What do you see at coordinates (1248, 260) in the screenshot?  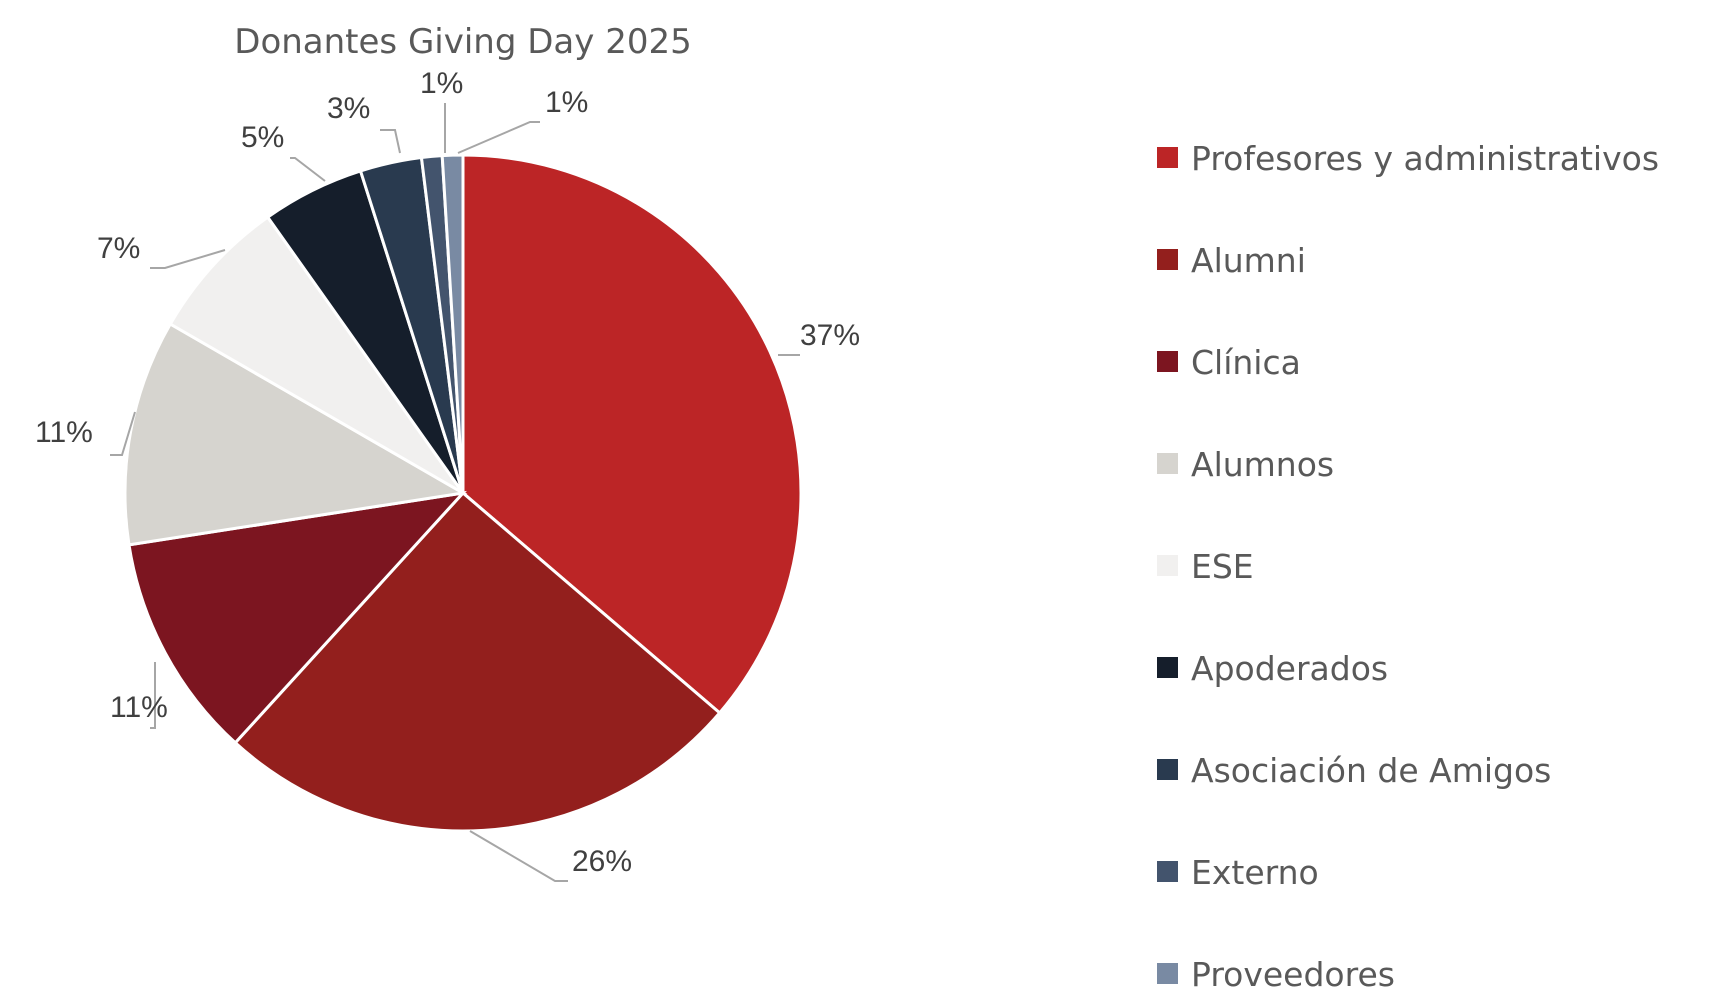 I see `legend-label-alumni: Alumni` at bounding box center [1248, 260].